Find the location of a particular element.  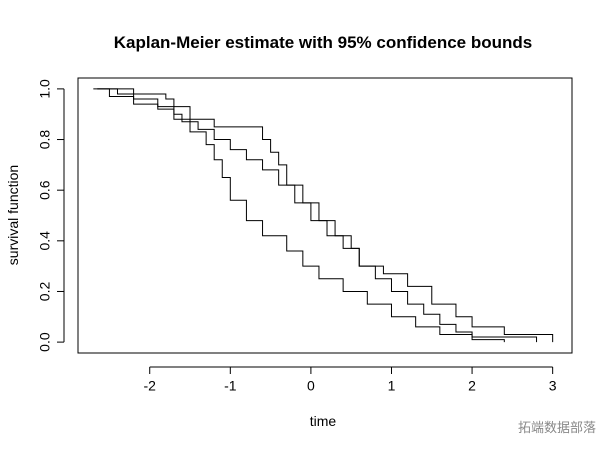

y-tick-label: 0.4 is located at coordinates (45, 241).